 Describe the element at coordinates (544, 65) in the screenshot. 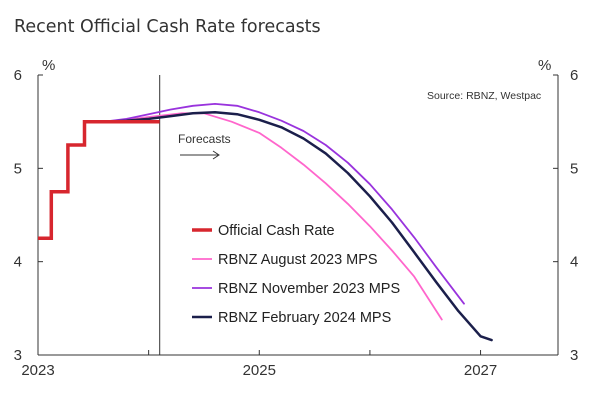

I see `right-unit-label: %` at that location.